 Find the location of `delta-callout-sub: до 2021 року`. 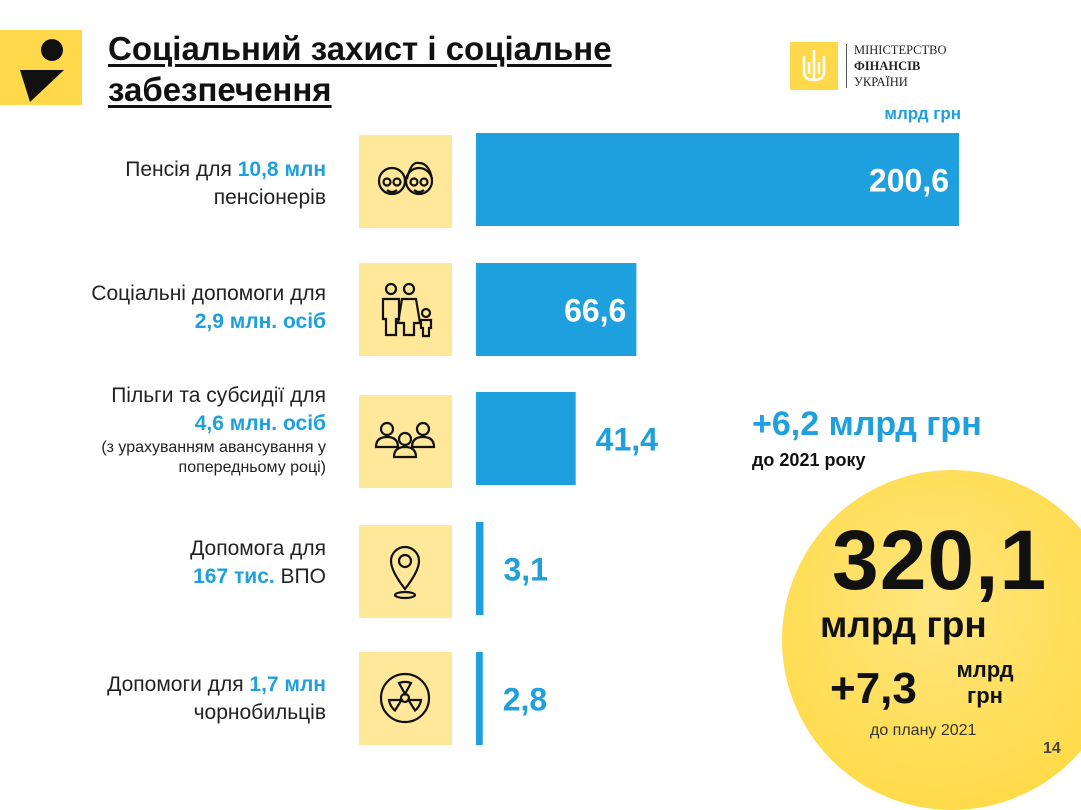

delta-callout-sub: до 2021 року is located at coordinates (809, 460).